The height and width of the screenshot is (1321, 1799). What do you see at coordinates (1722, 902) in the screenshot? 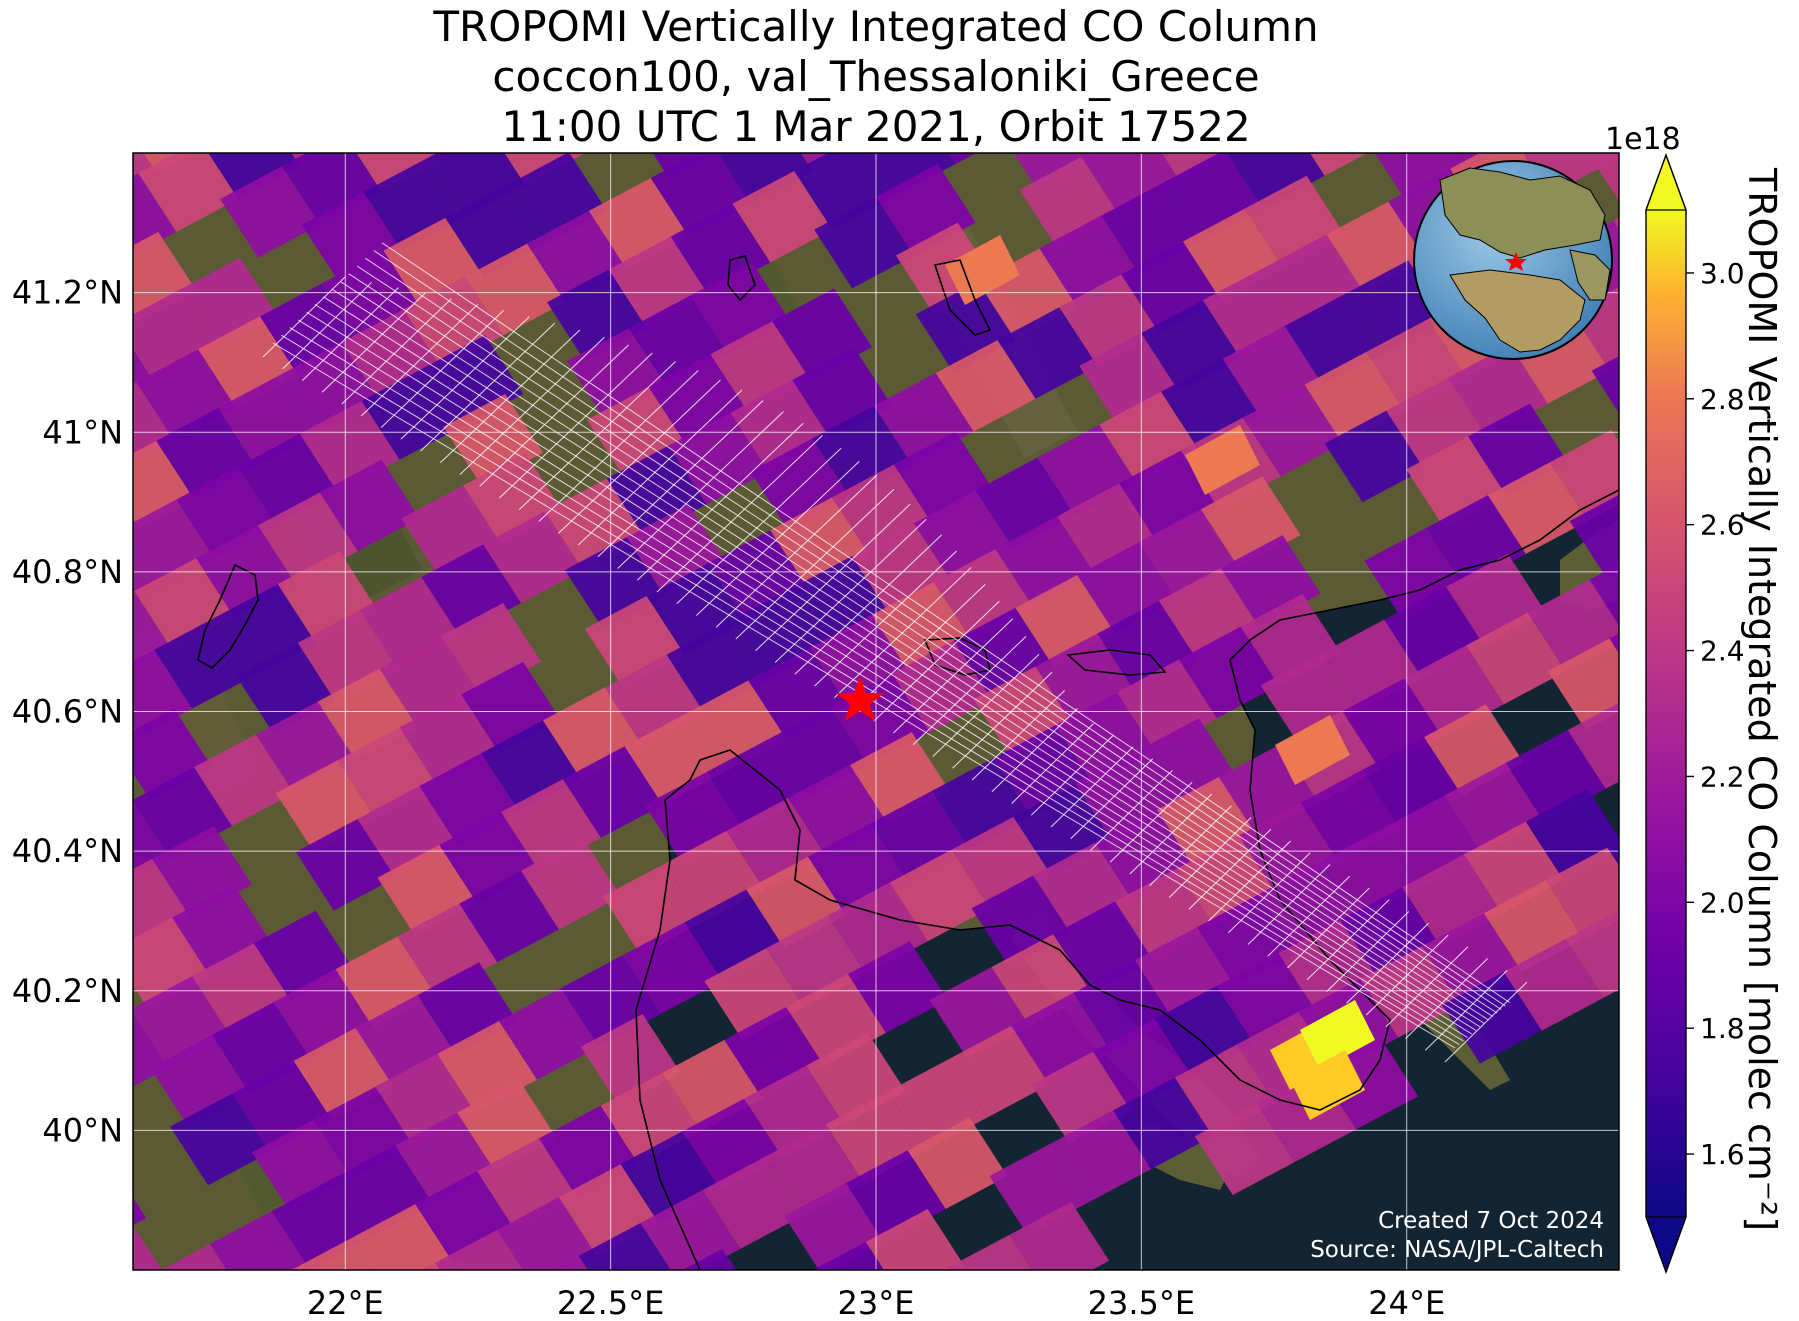
I see `colorbar-tick-label: 2.0` at bounding box center [1722, 902].